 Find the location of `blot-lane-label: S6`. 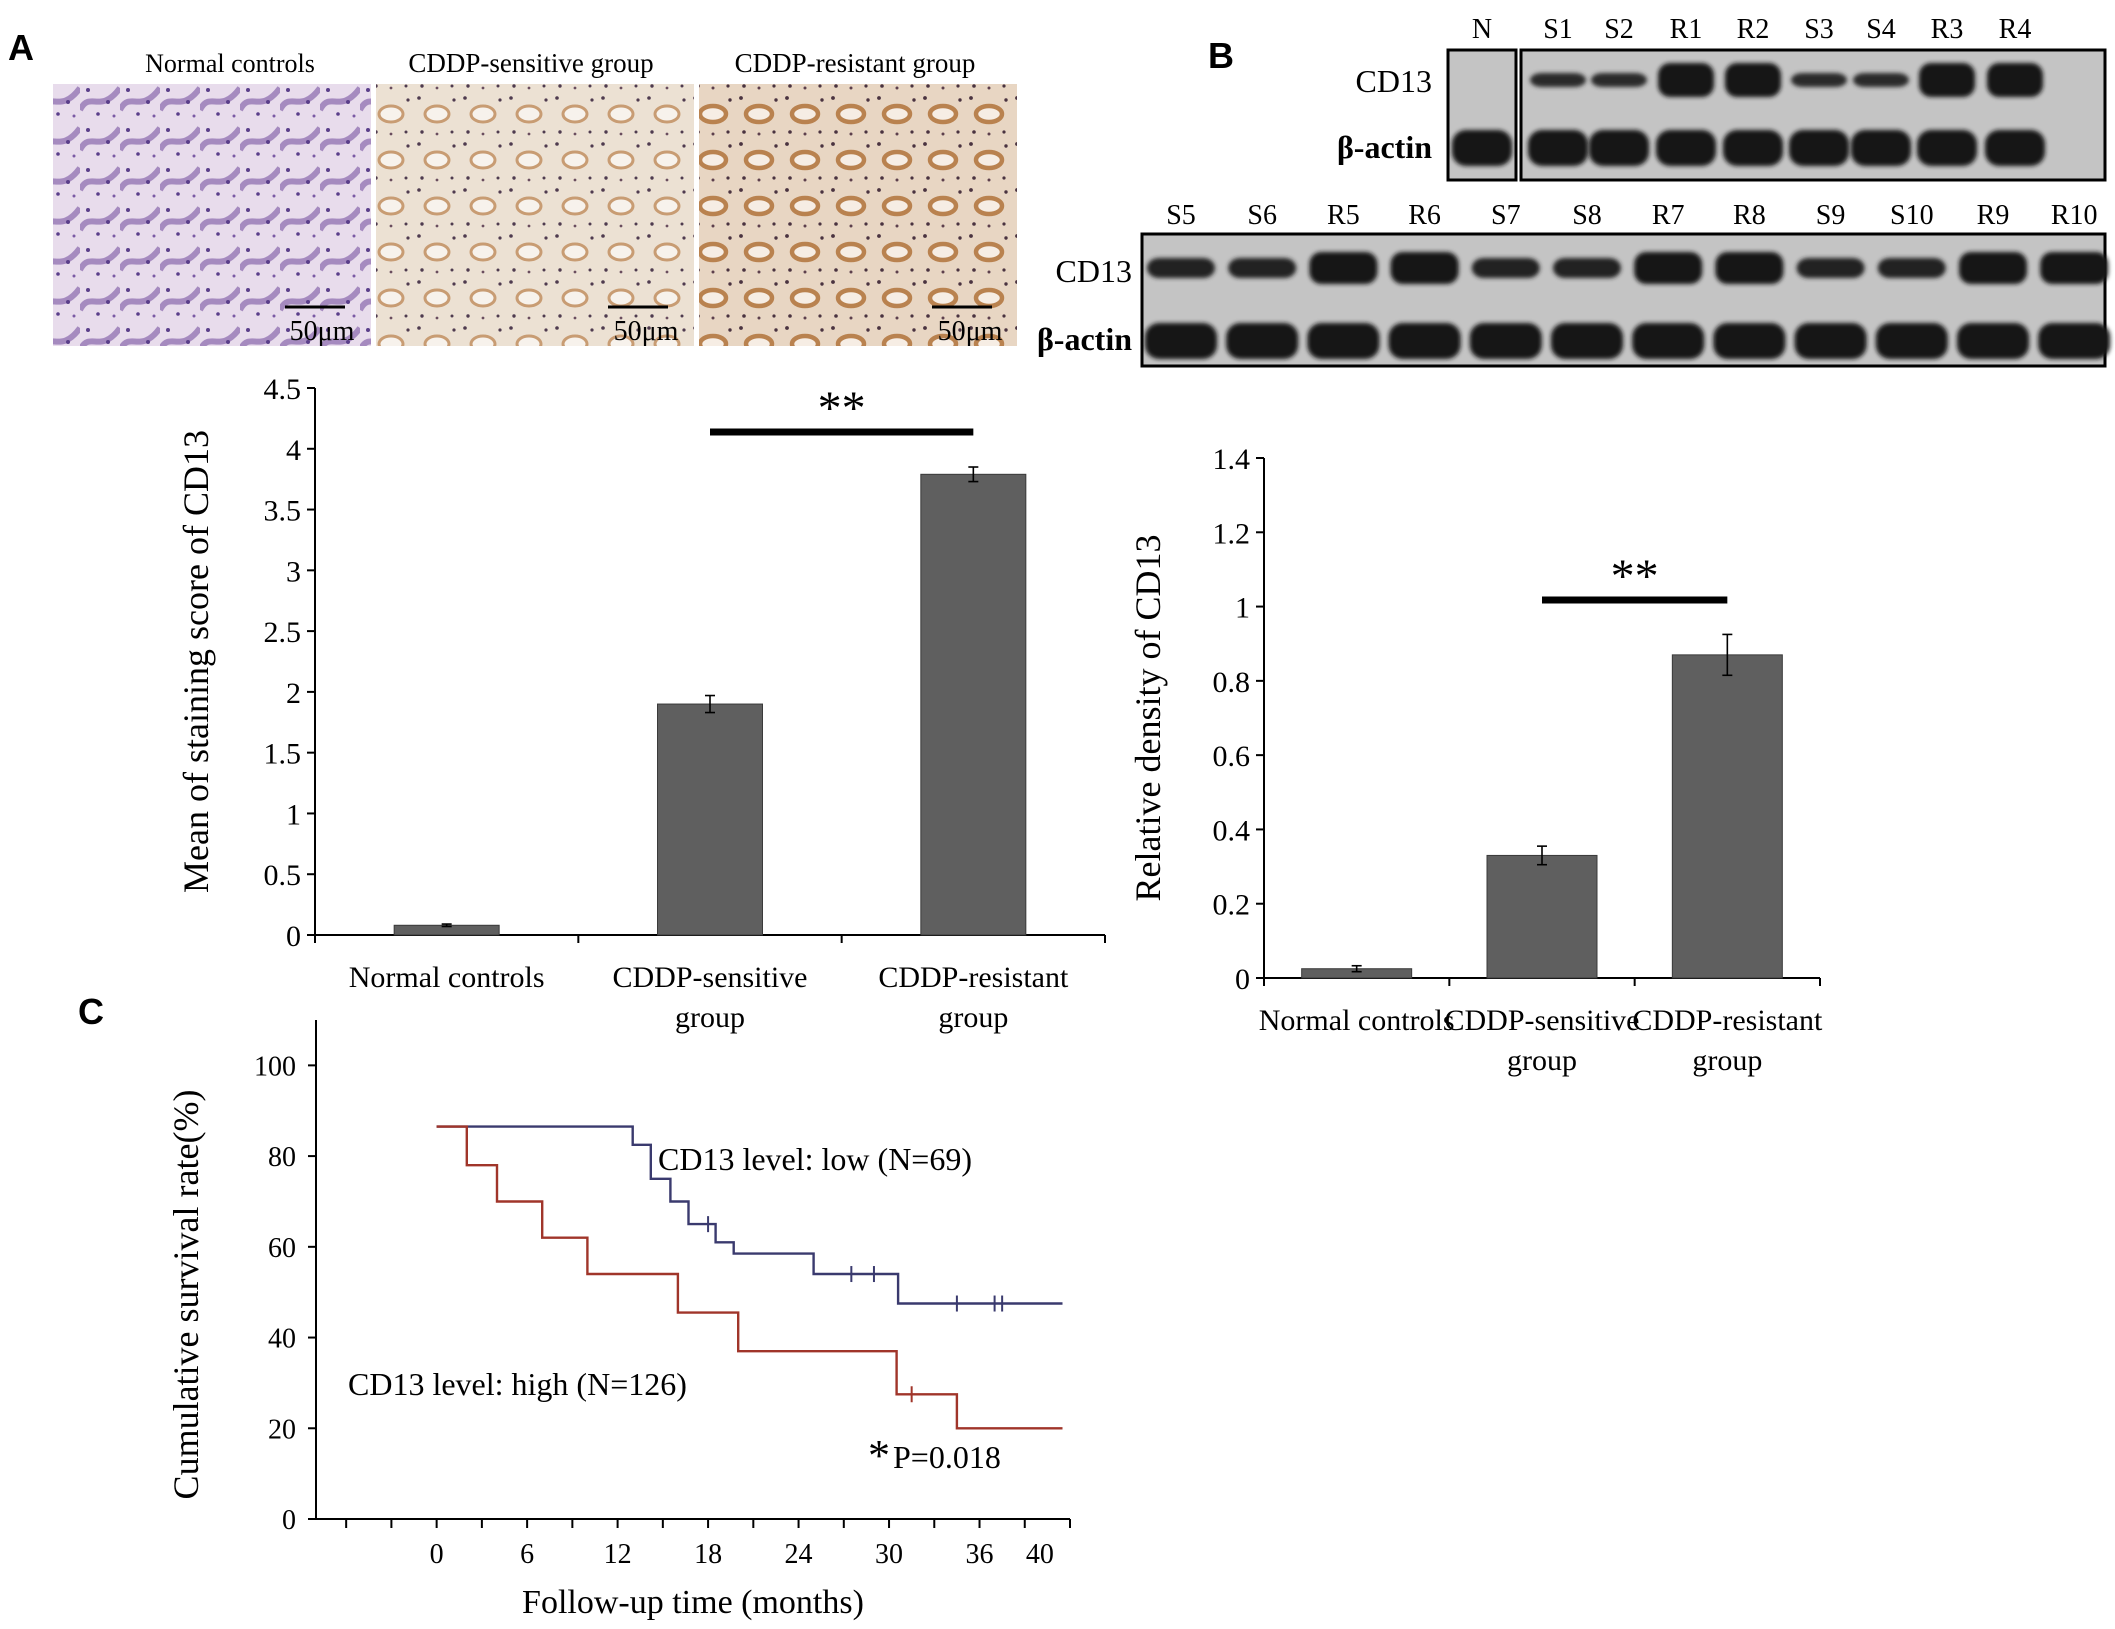

blot-lane-label: S6 is located at coordinates (1262, 215).